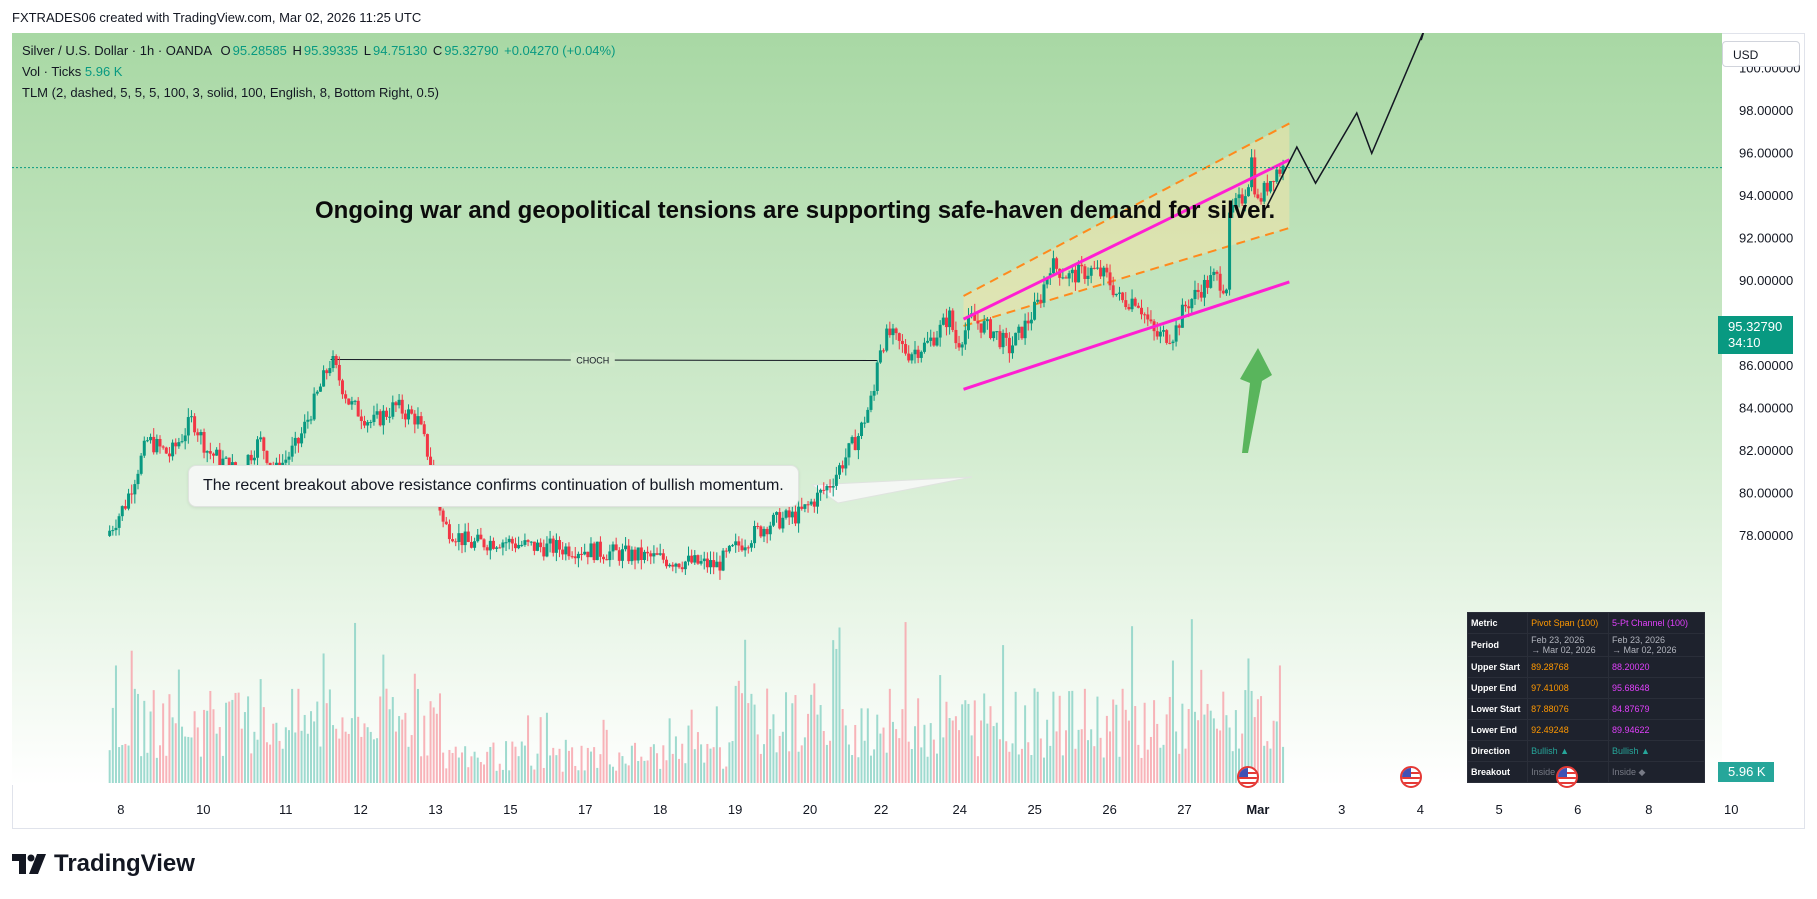 Image resolution: width=1817 pixels, height=899 pixels. I want to click on orange-channel-line, so click(1126, 209).